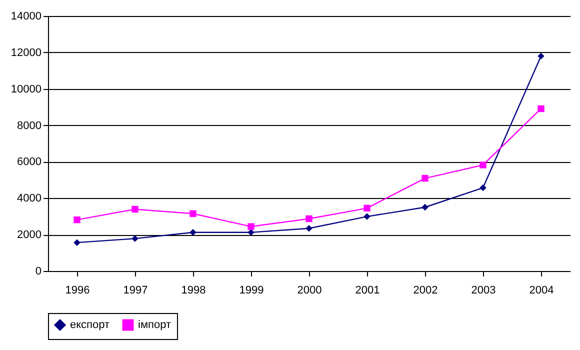 The image size is (580, 350). I want to click on x-tick-label: 1996, so click(77, 290).